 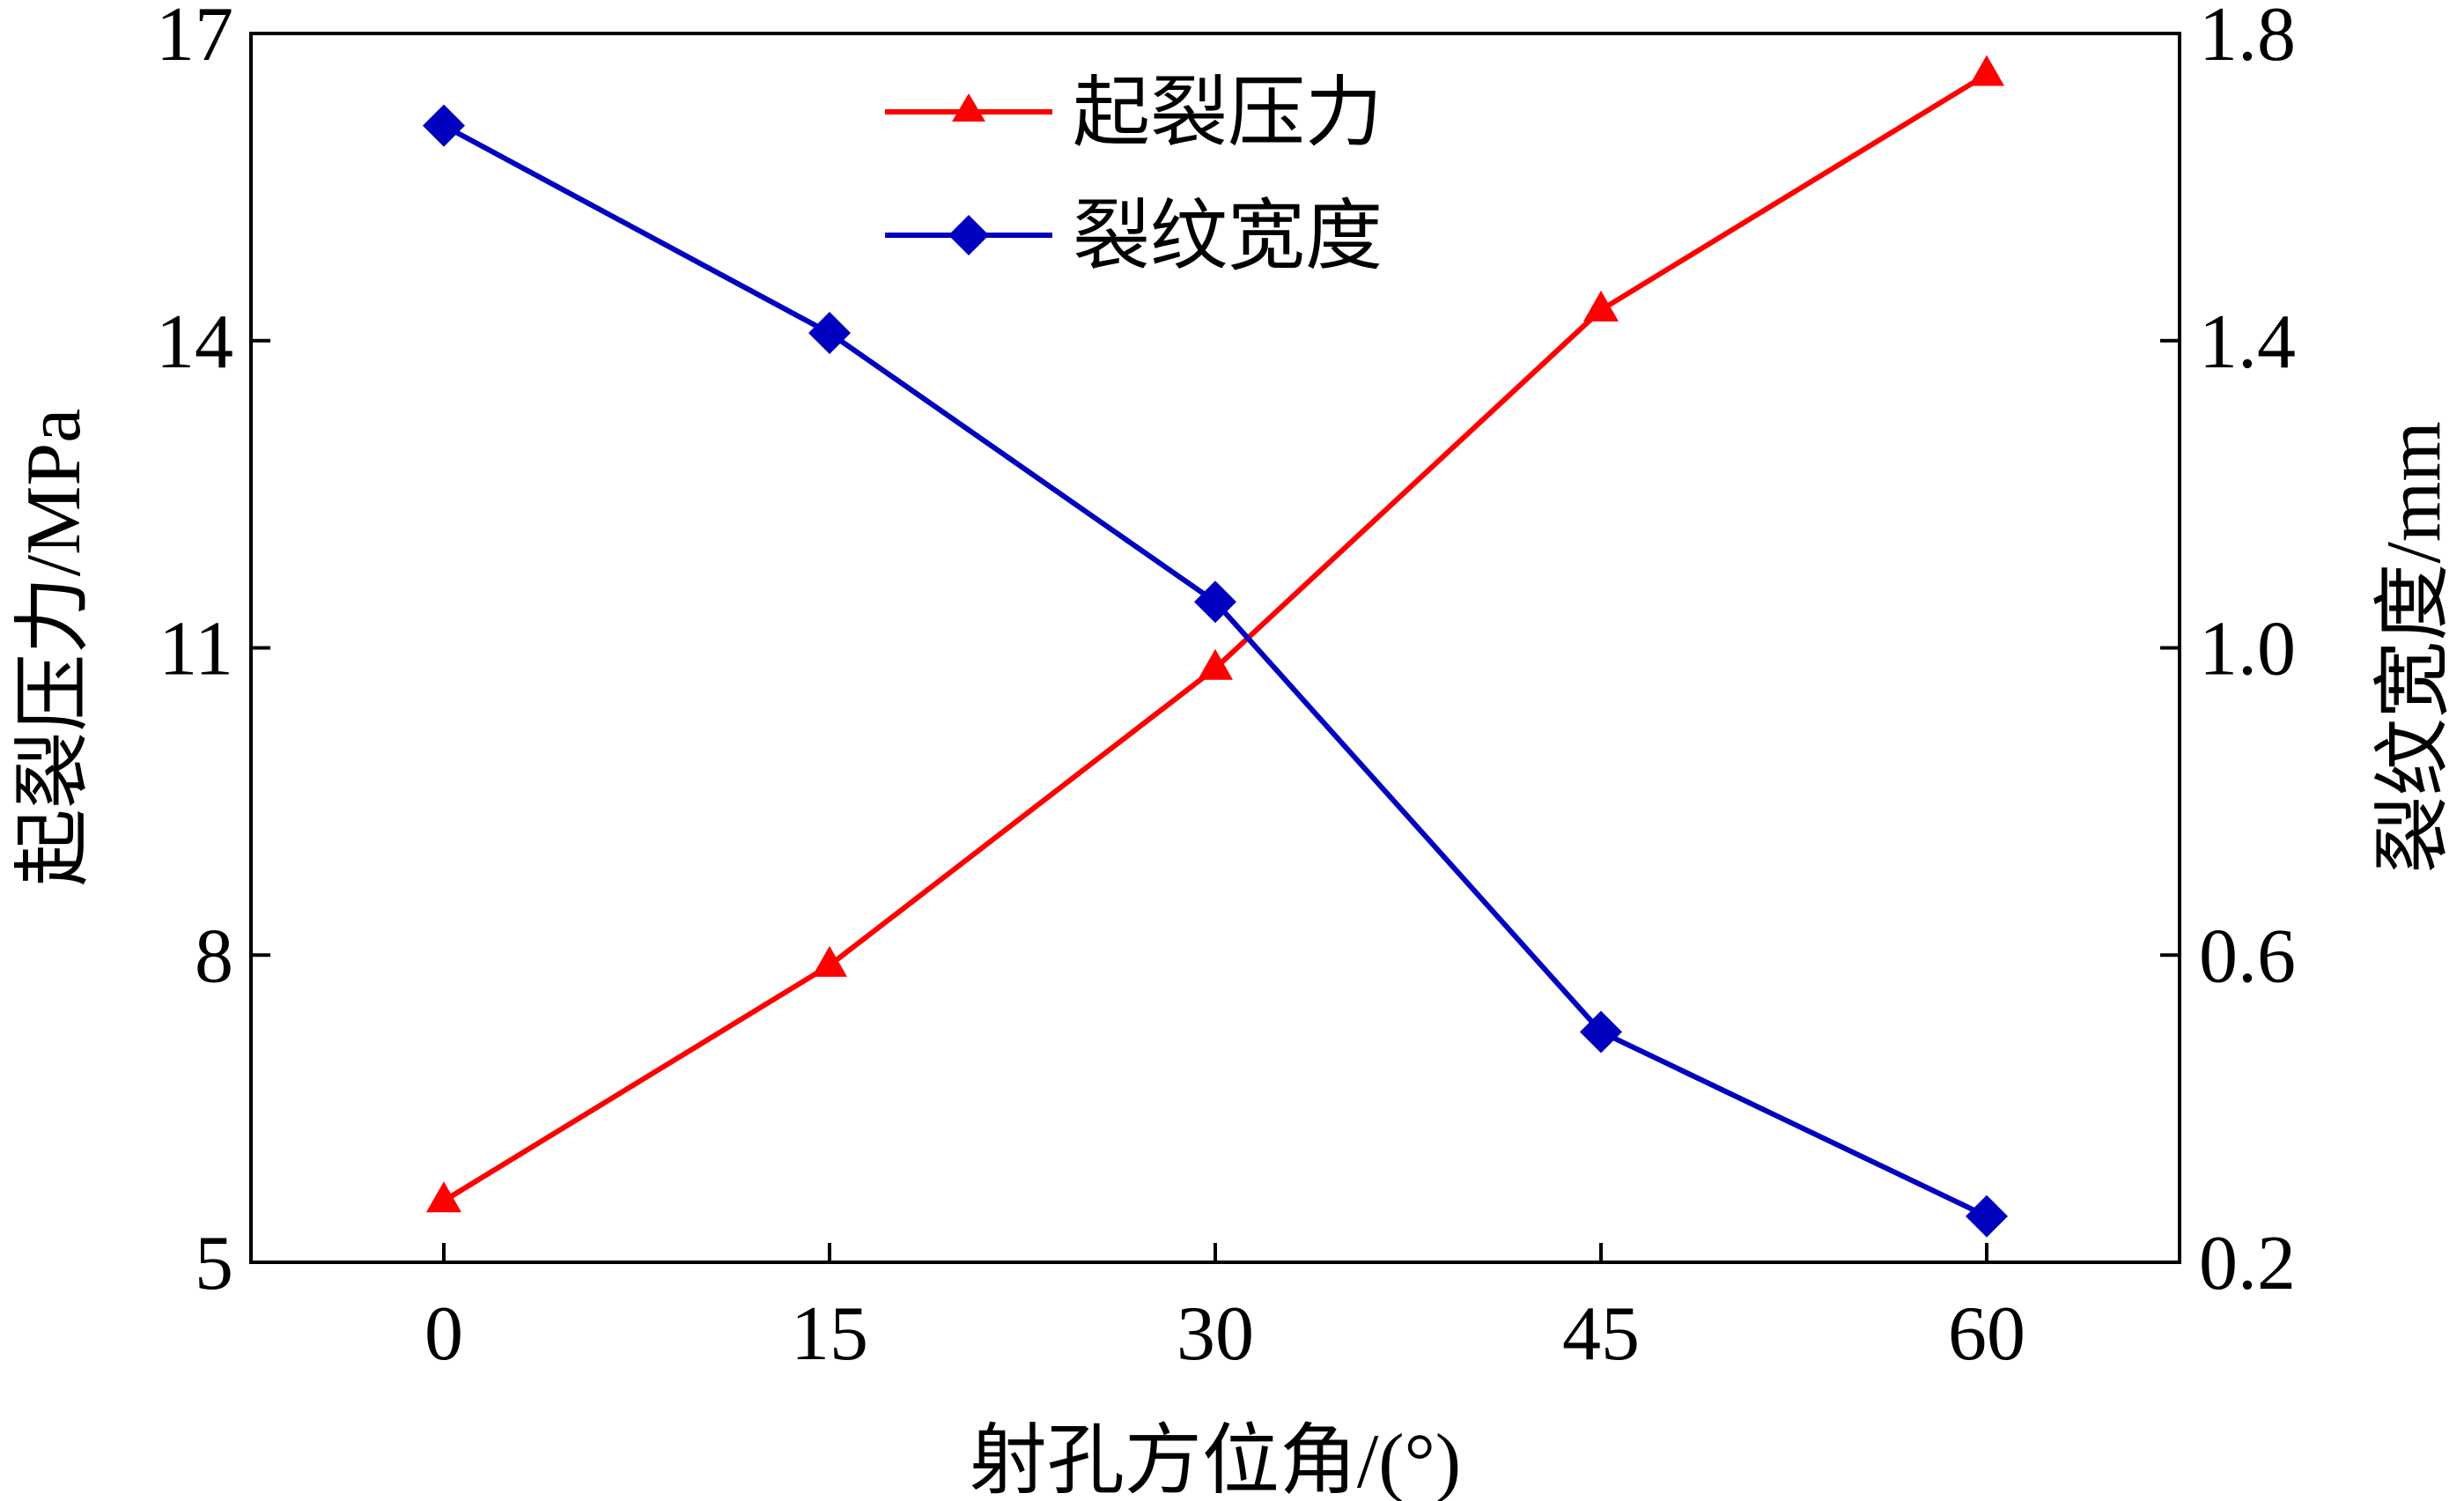 What do you see at coordinates (1134, 175) in the screenshot?
I see `legend: 起裂压力 裂纹宽度` at bounding box center [1134, 175].